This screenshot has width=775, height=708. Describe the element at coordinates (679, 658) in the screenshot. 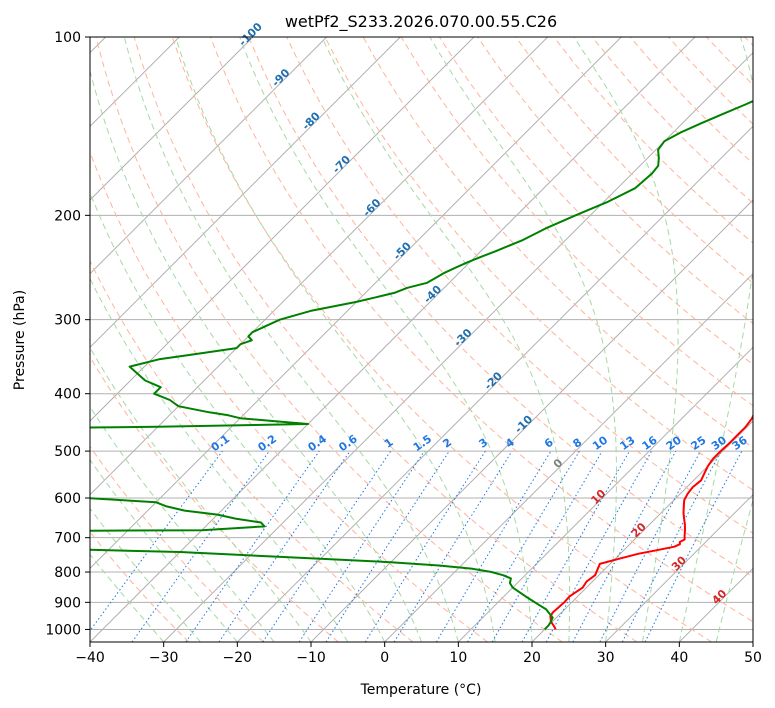

I see `x-tick-label: 40` at that location.